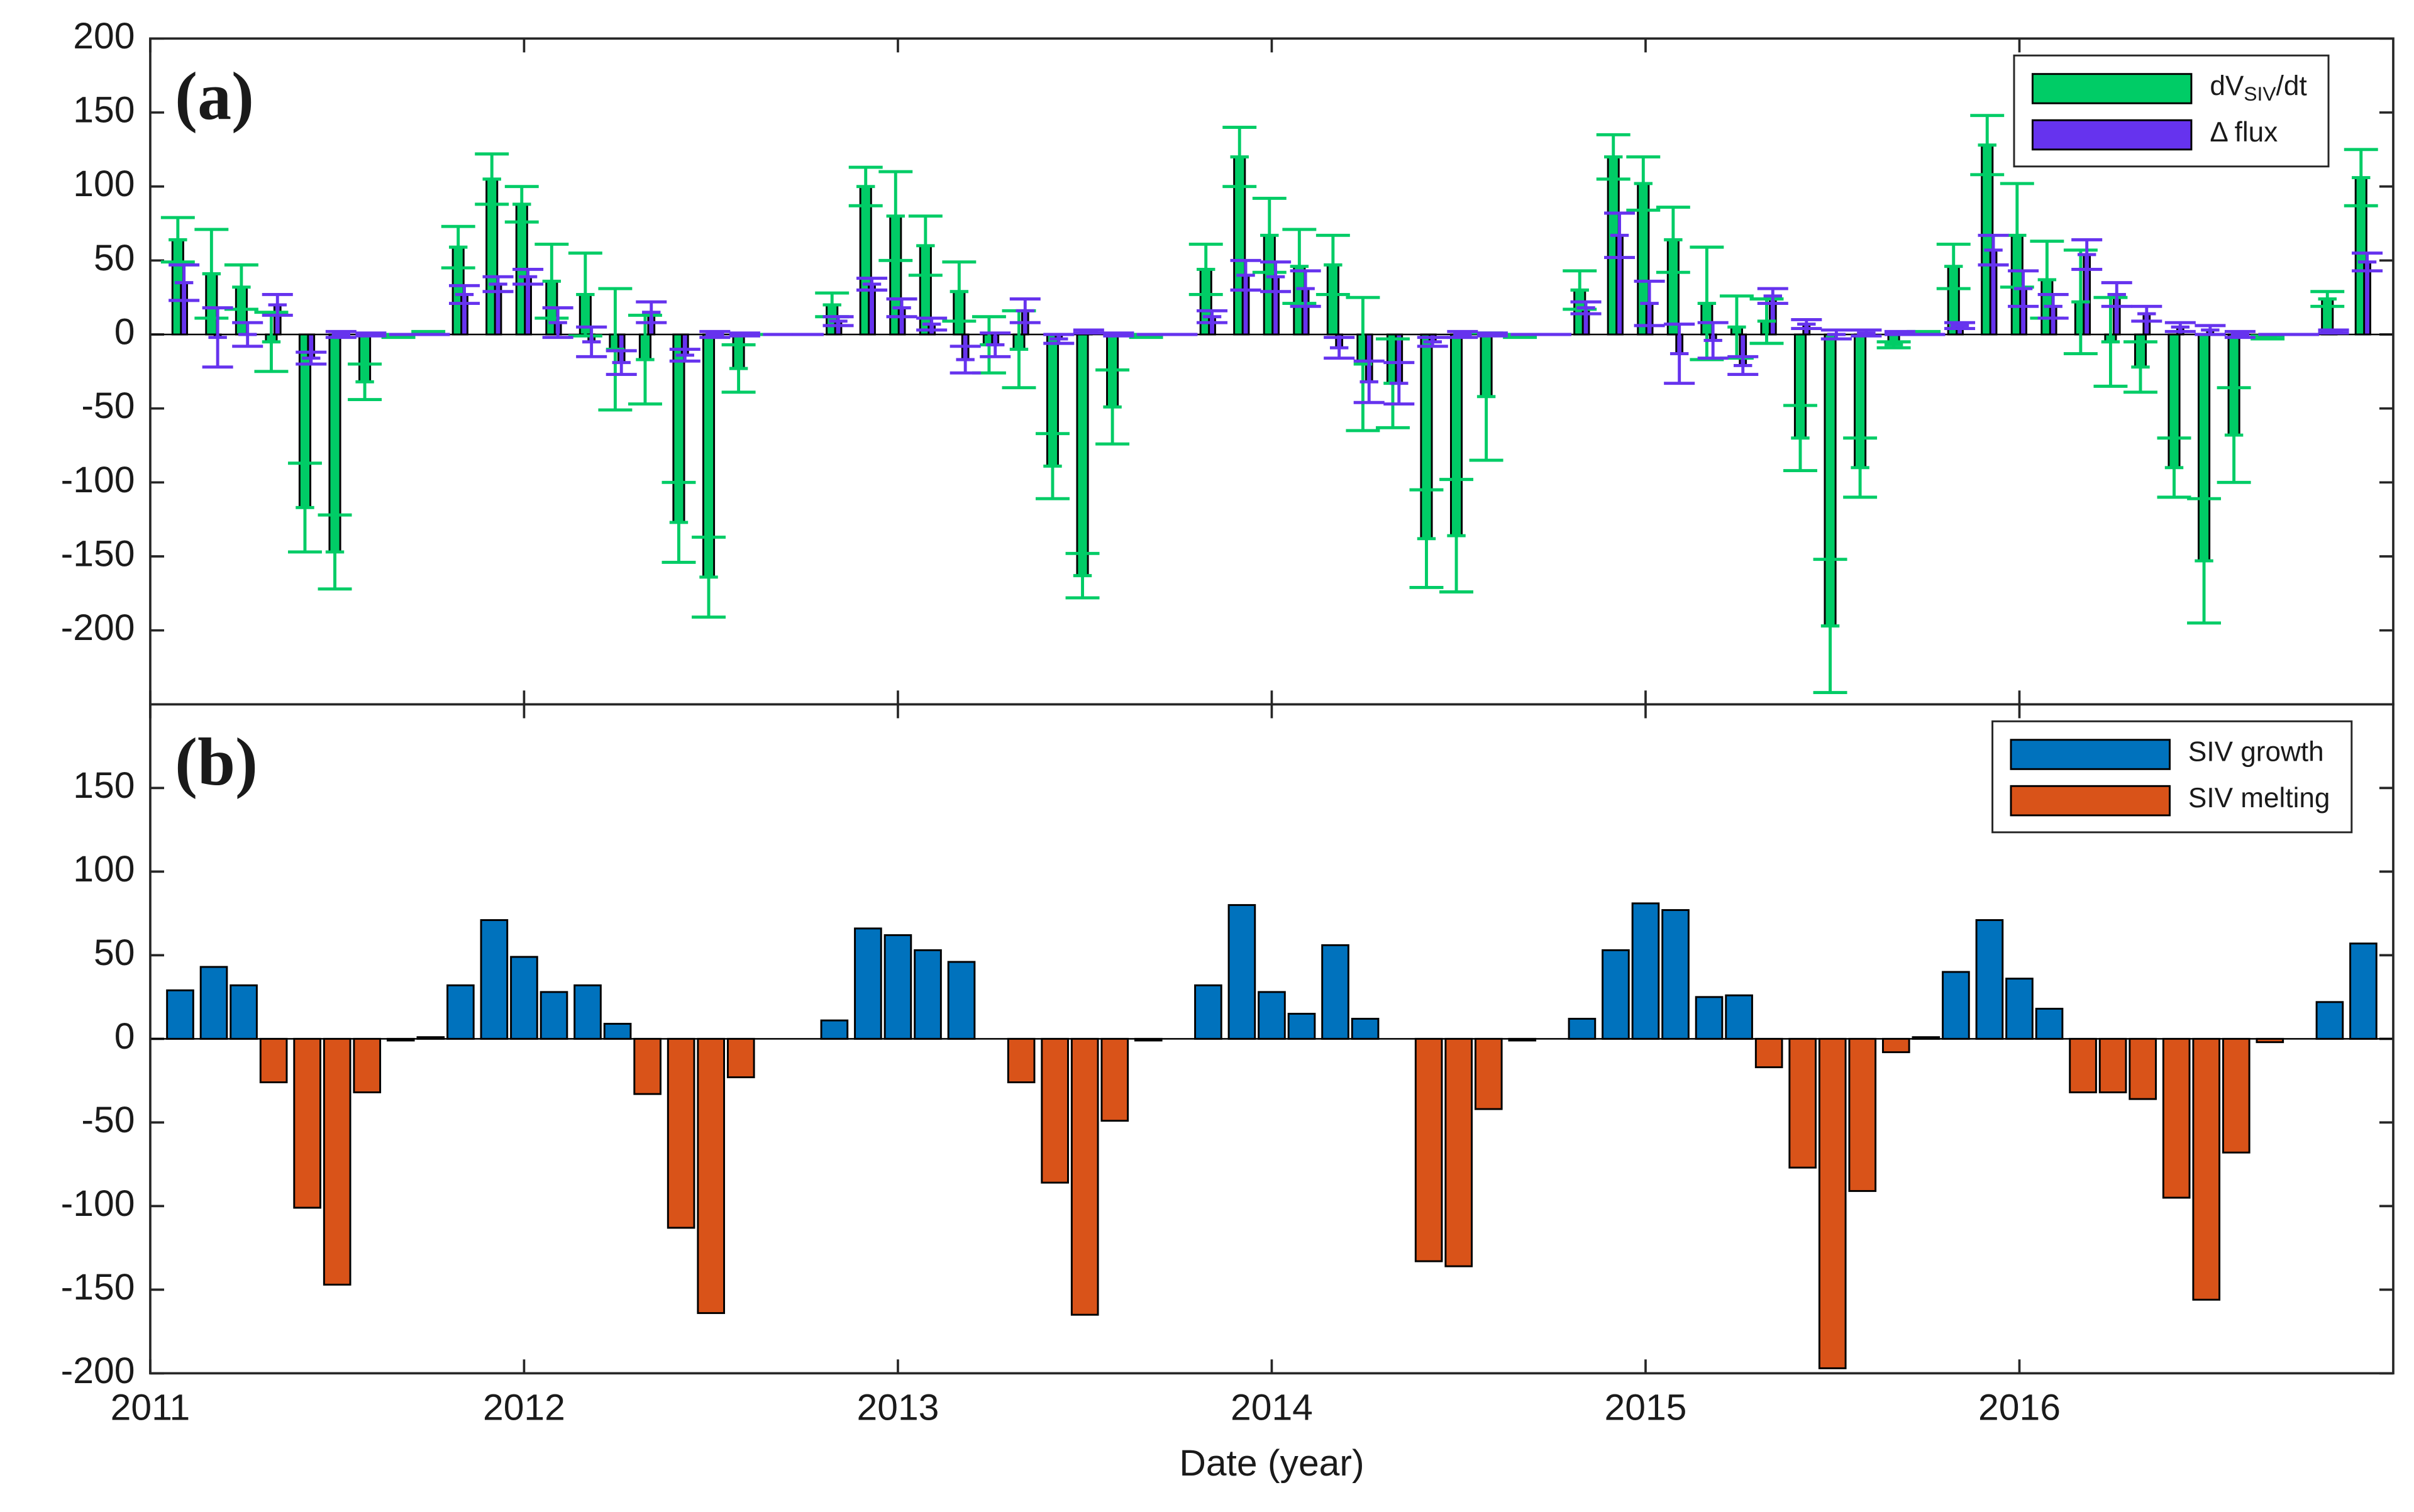  I want to click on x-tick-label: 2011, so click(151, 1408).